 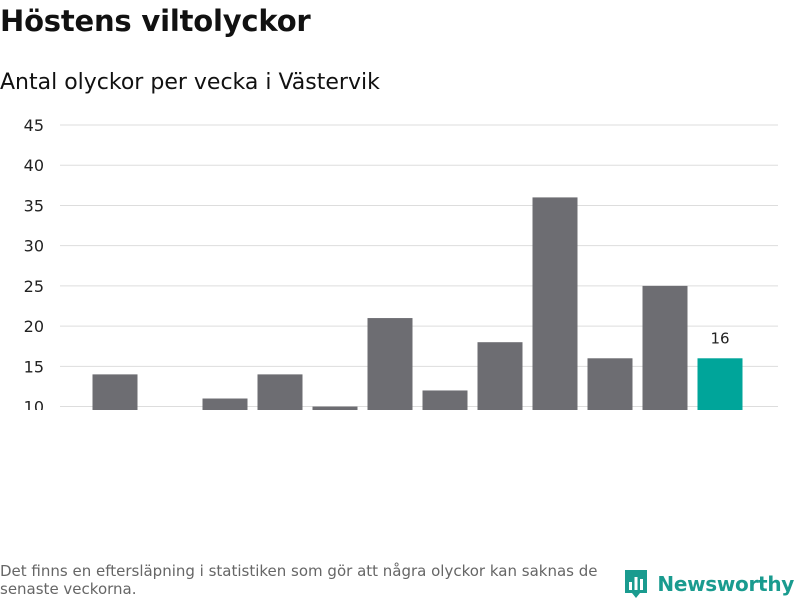 I want to click on highlighted-bar, so click(x=720, y=384).